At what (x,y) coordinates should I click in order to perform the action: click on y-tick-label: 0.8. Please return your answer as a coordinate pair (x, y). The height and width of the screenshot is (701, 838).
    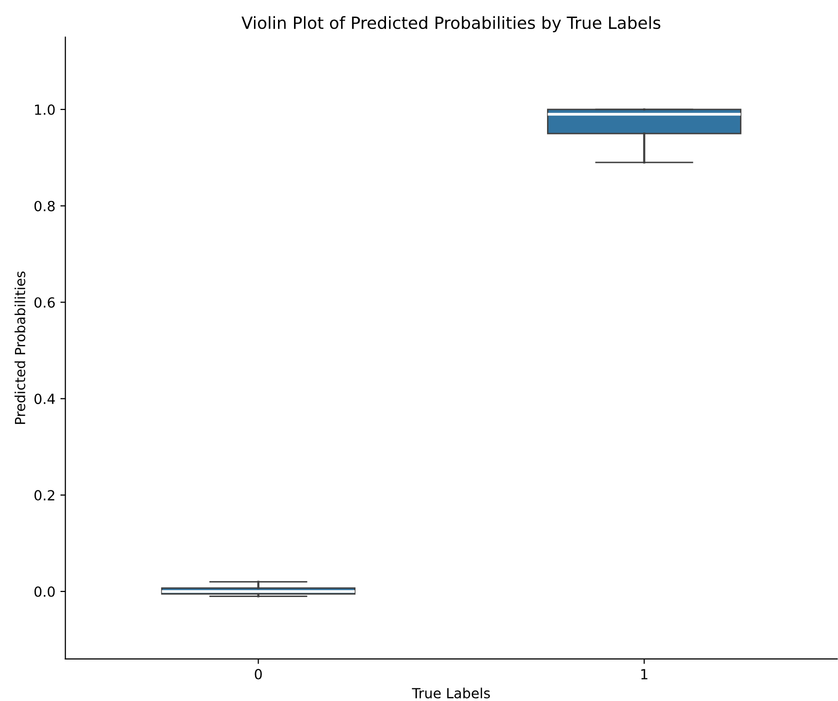
    Looking at the image, I should click on (44, 206).